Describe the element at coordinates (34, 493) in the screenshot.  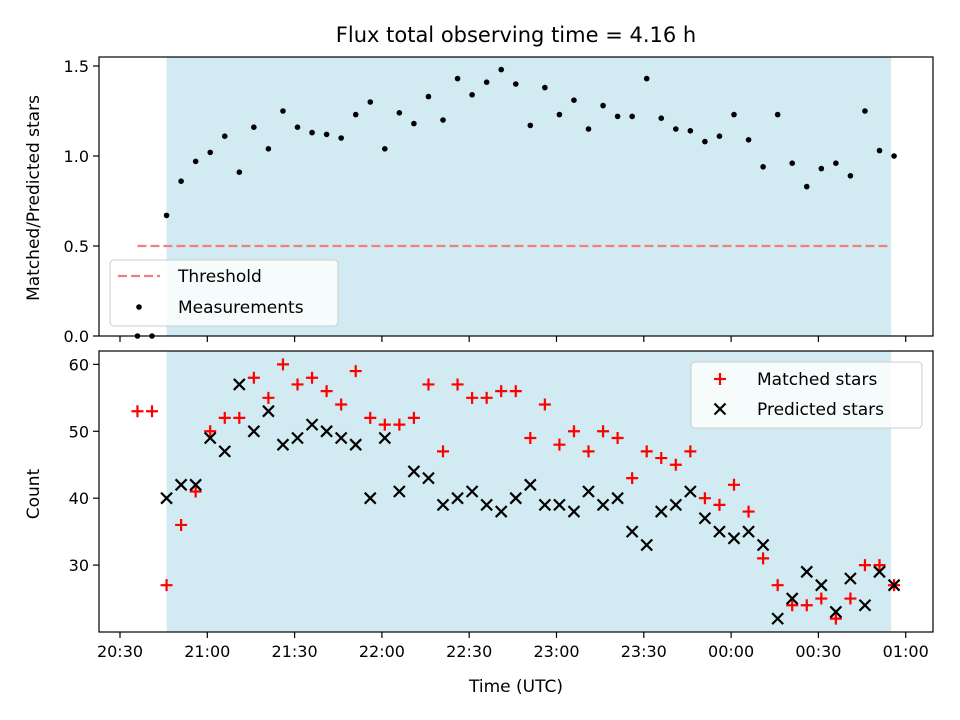
I see `bottom-y-axis-label: Count` at that location.